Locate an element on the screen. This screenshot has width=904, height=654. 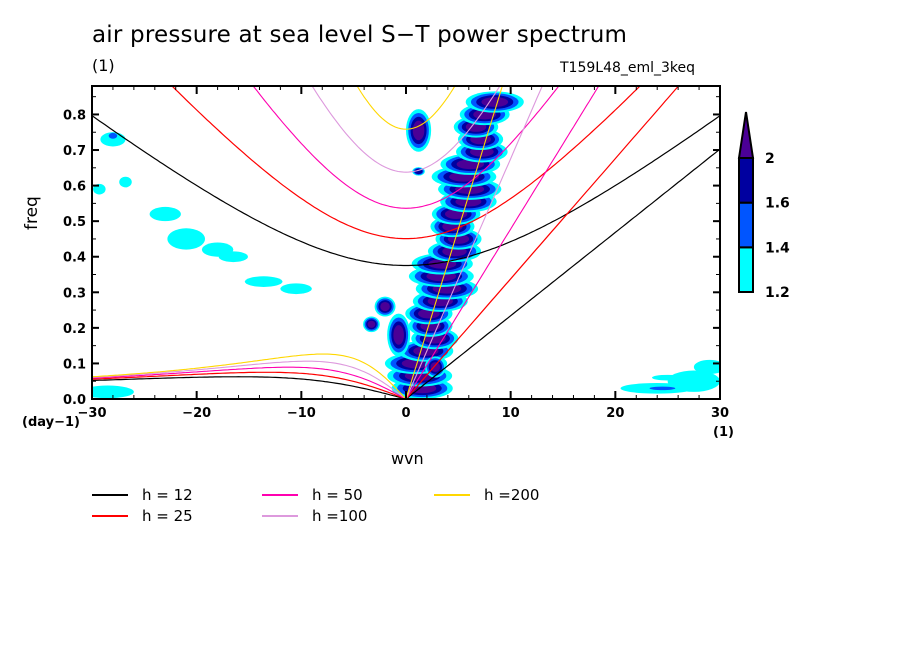
y-tick-label: 0.3 is located at coordinates (74, 293).